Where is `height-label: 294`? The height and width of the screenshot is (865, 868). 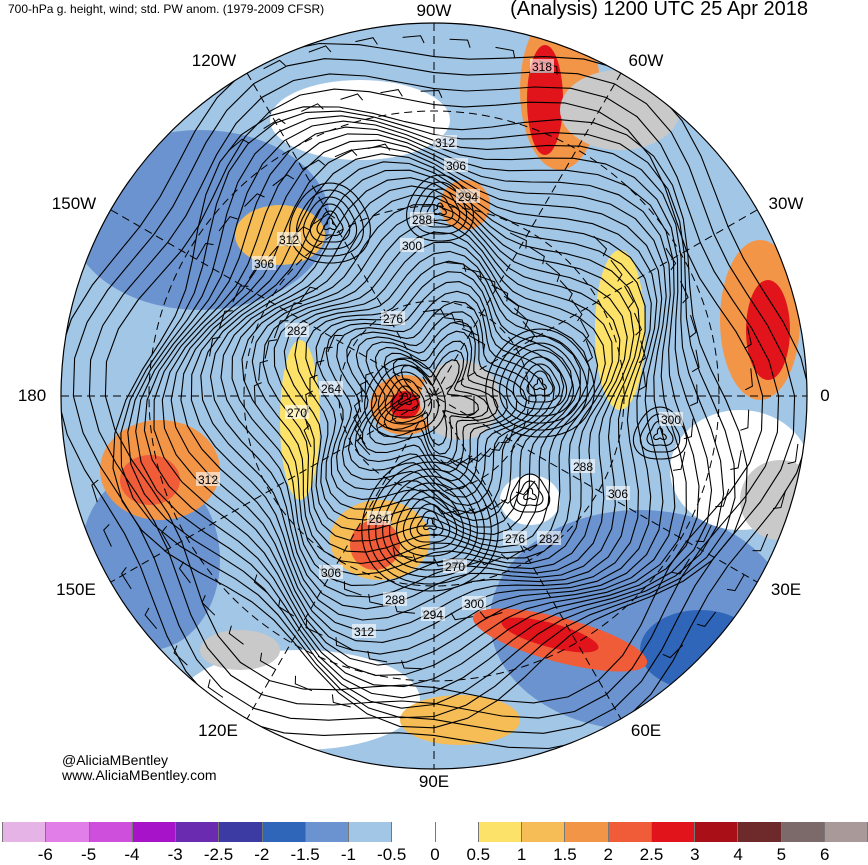 height-label: 294 is located at coordinates (468, 197).